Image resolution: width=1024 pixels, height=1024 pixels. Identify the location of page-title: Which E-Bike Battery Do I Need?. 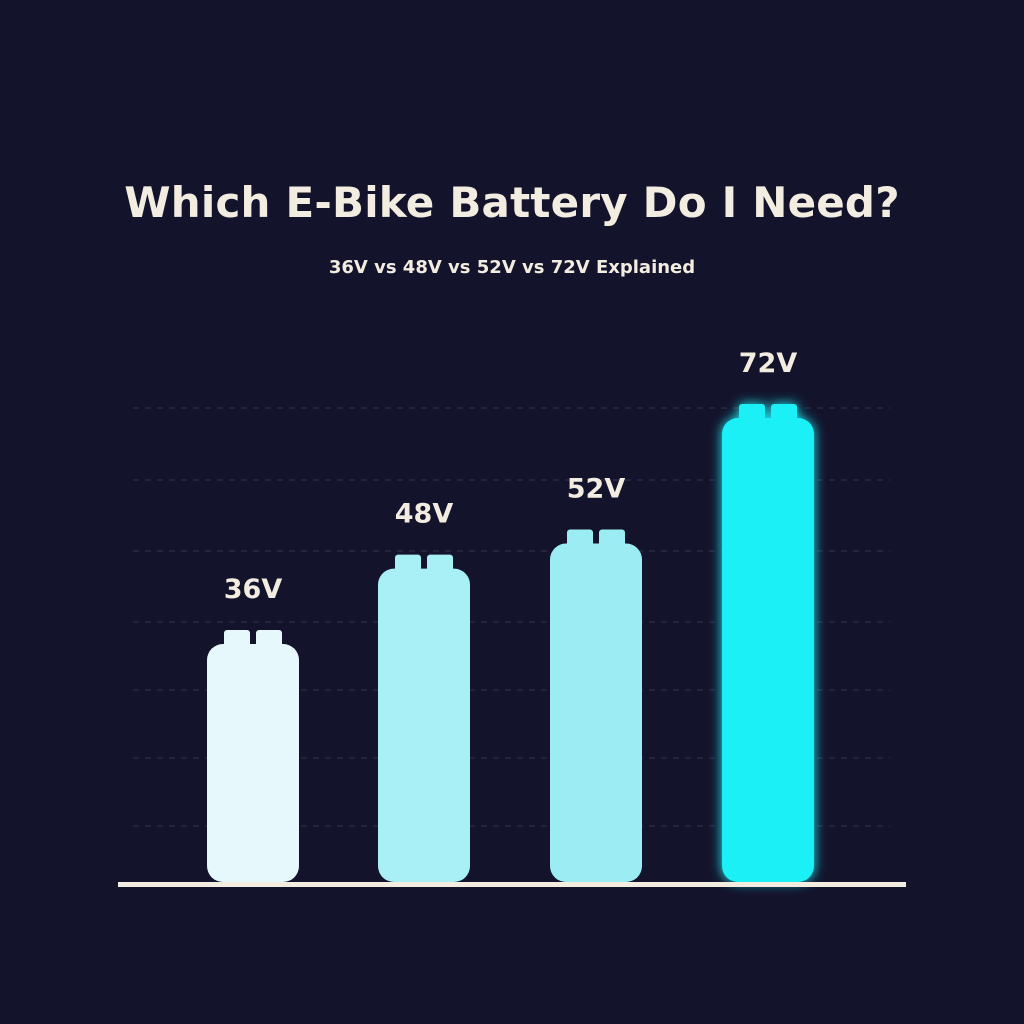
(512, 202).